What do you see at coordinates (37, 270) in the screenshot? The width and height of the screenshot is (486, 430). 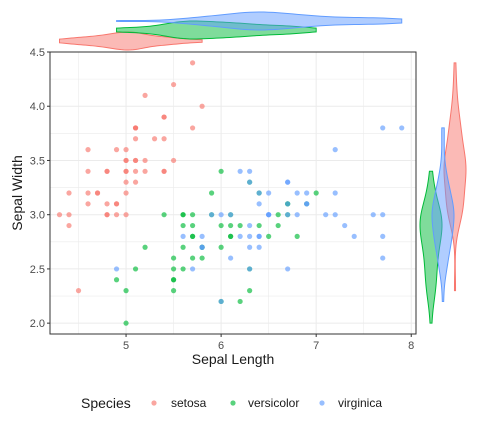 I see `y-tick-label: 2.5` at bounding box center [37, 270].